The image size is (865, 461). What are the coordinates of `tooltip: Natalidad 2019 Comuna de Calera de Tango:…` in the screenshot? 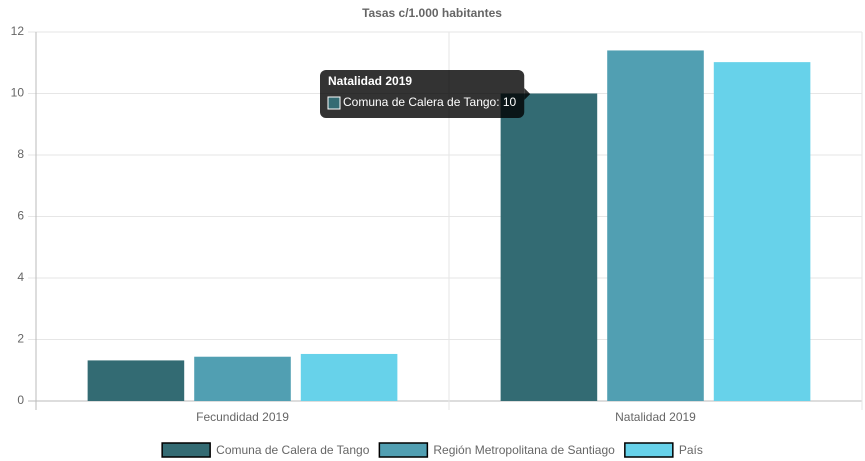 It's located at (425, 94).